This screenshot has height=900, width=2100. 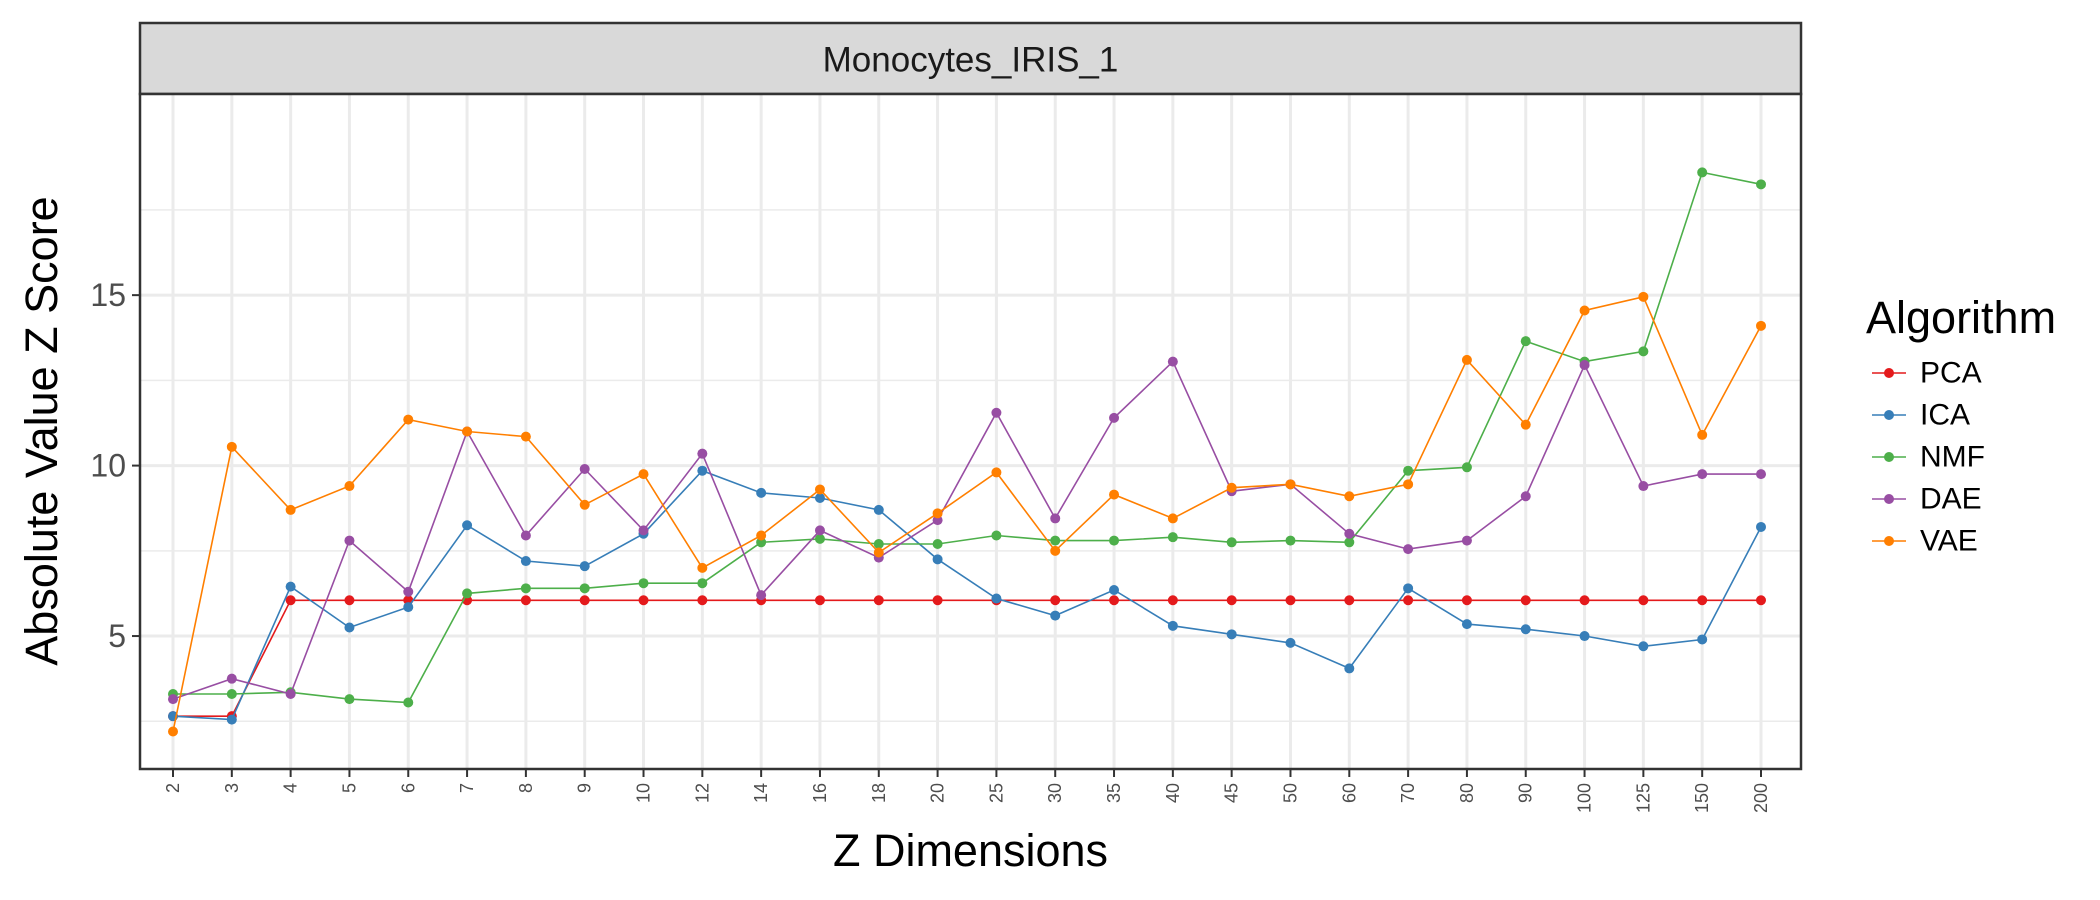 What do you see at coordinates (526, 788) in the screenshot?
I see `x-tick-label: 8` at bounding box center [526, 788].